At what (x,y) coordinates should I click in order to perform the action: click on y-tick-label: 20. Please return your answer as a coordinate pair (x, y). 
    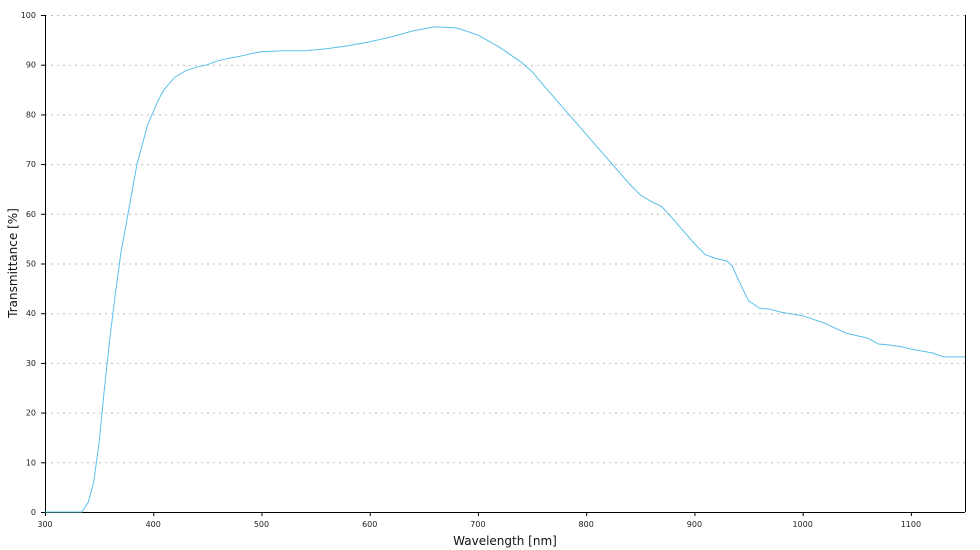
    Looking at the image, I should click on (31, 413).